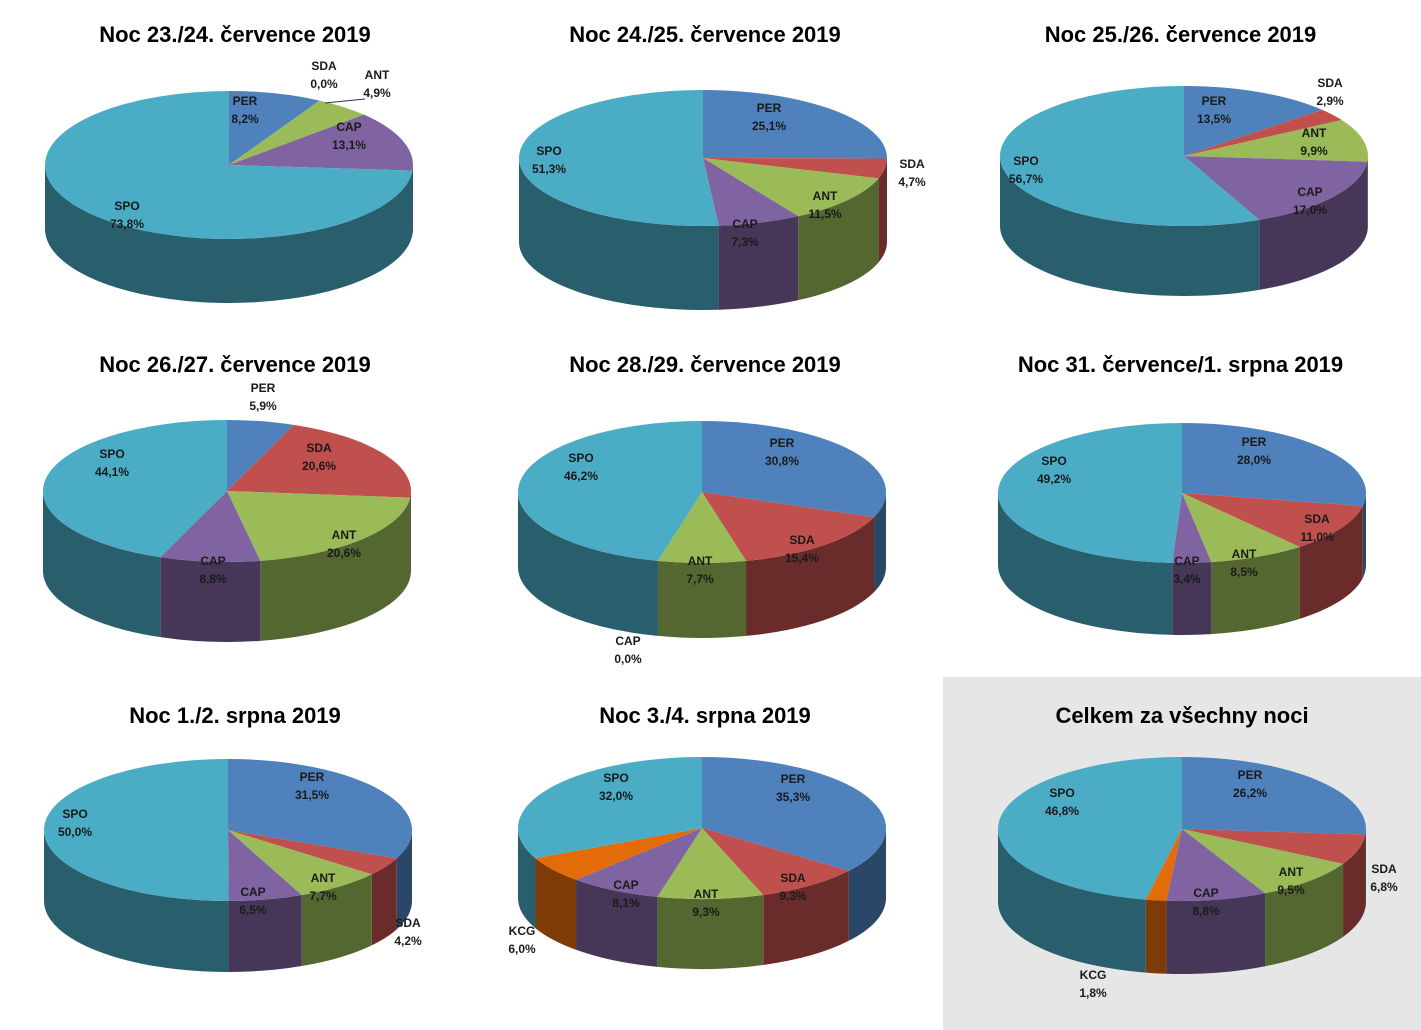 The height and width of the screenshot is (1030, 1421). I want to click on slice-value: 9,5%, so click(1291, 890).